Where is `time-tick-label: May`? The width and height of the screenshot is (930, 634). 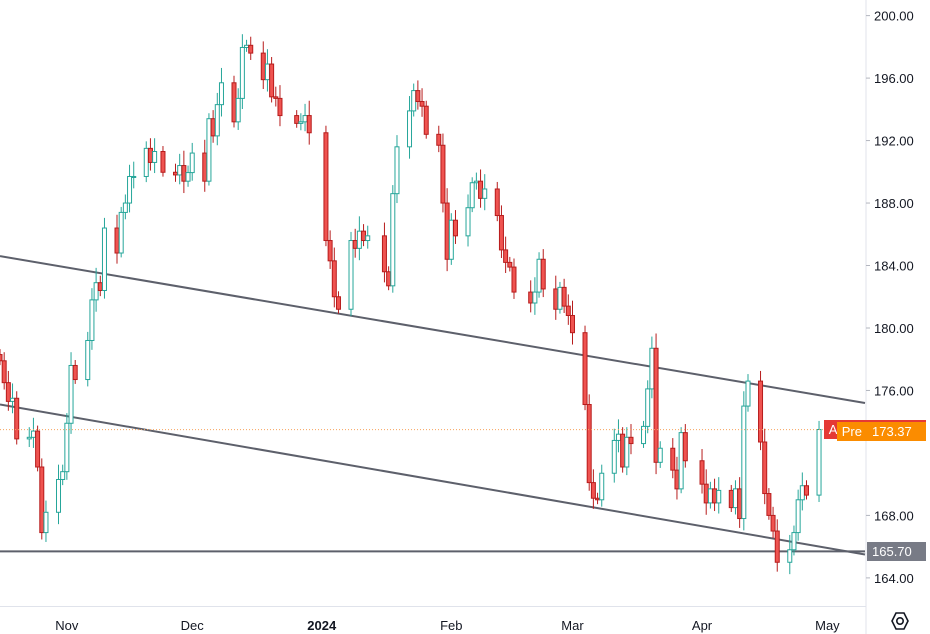
time-tick-label: May is located at coordinates (827, 625).